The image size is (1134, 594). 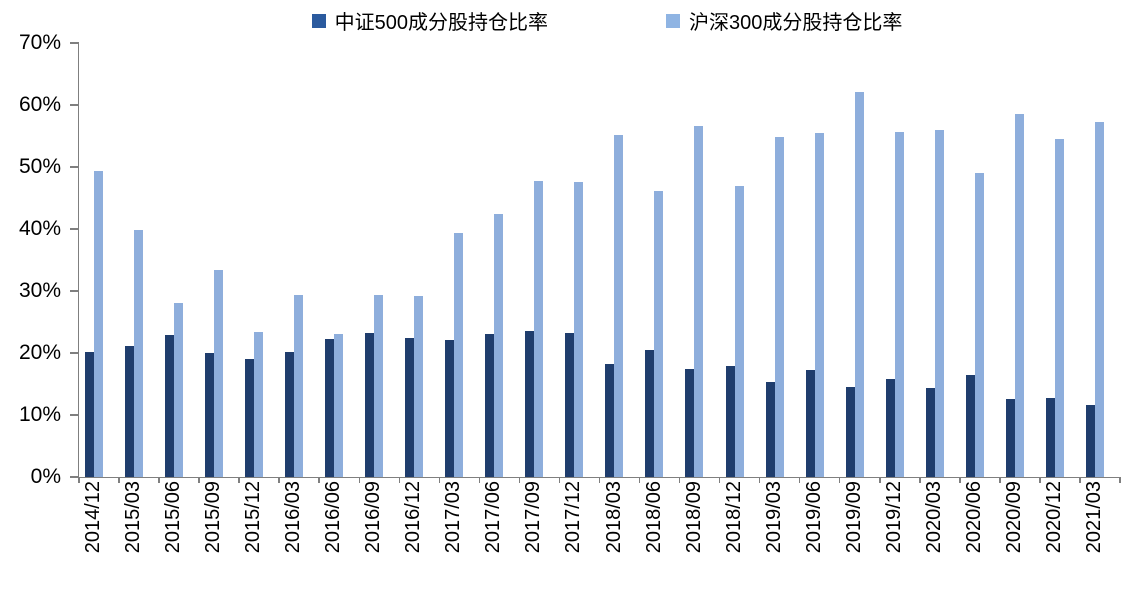 I want to click on x-axis-label-2019/12: 2019/12, so click(x=893, y=517).